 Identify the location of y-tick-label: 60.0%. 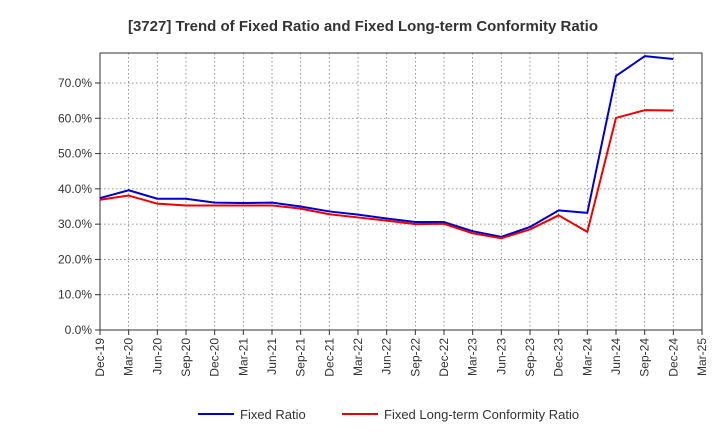
(75, 118).